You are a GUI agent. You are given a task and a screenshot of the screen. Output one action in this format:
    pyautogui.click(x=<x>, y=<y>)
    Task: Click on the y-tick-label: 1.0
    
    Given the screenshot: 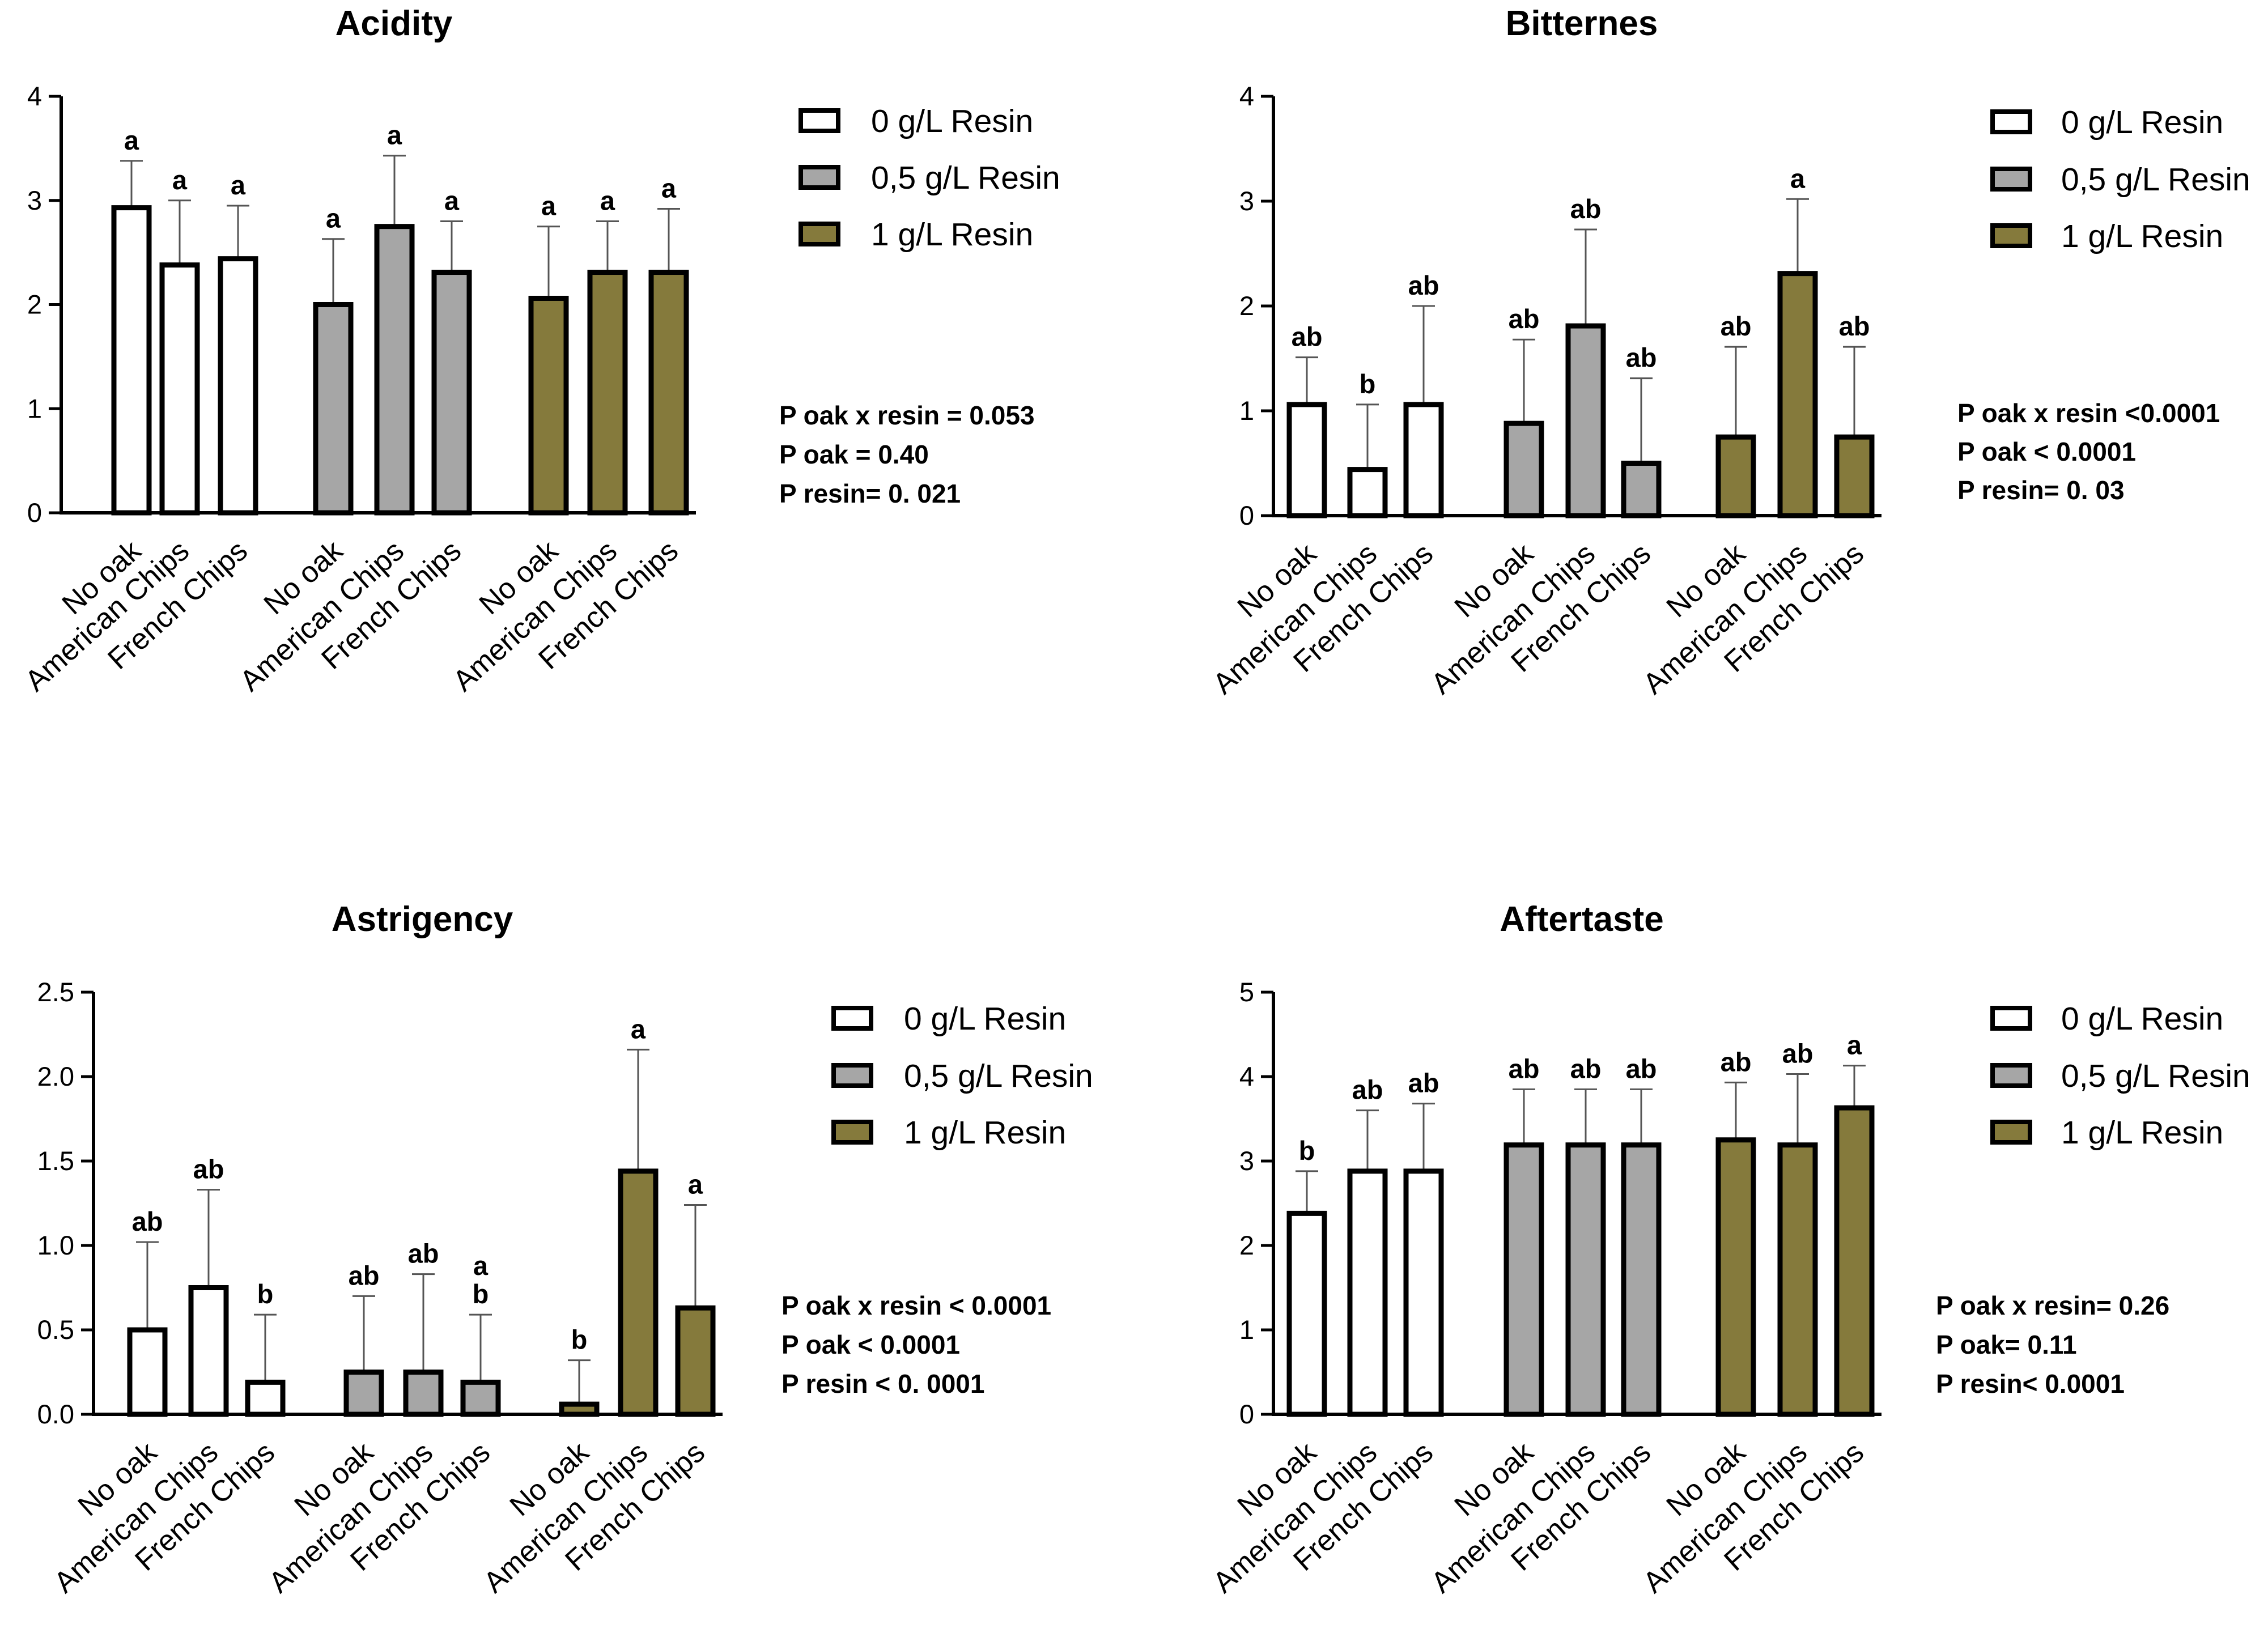 What is the action you would take?
    pyautogui.click(x=56, y=1245)
    